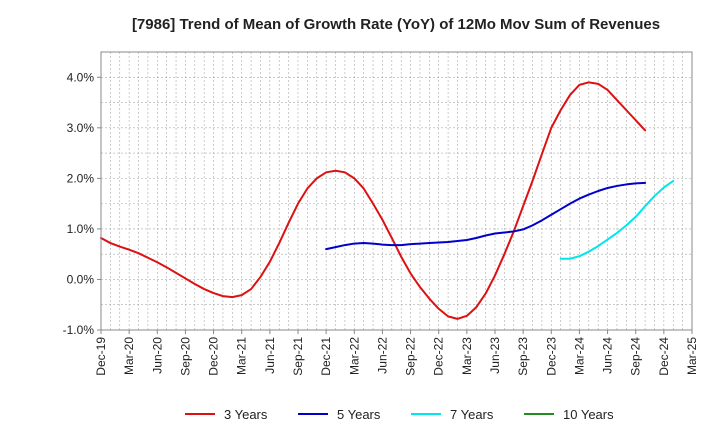 This screenshot has height=440, width=720. I want to click on legend-label-3-years: 3 Years, so click(246, 414).